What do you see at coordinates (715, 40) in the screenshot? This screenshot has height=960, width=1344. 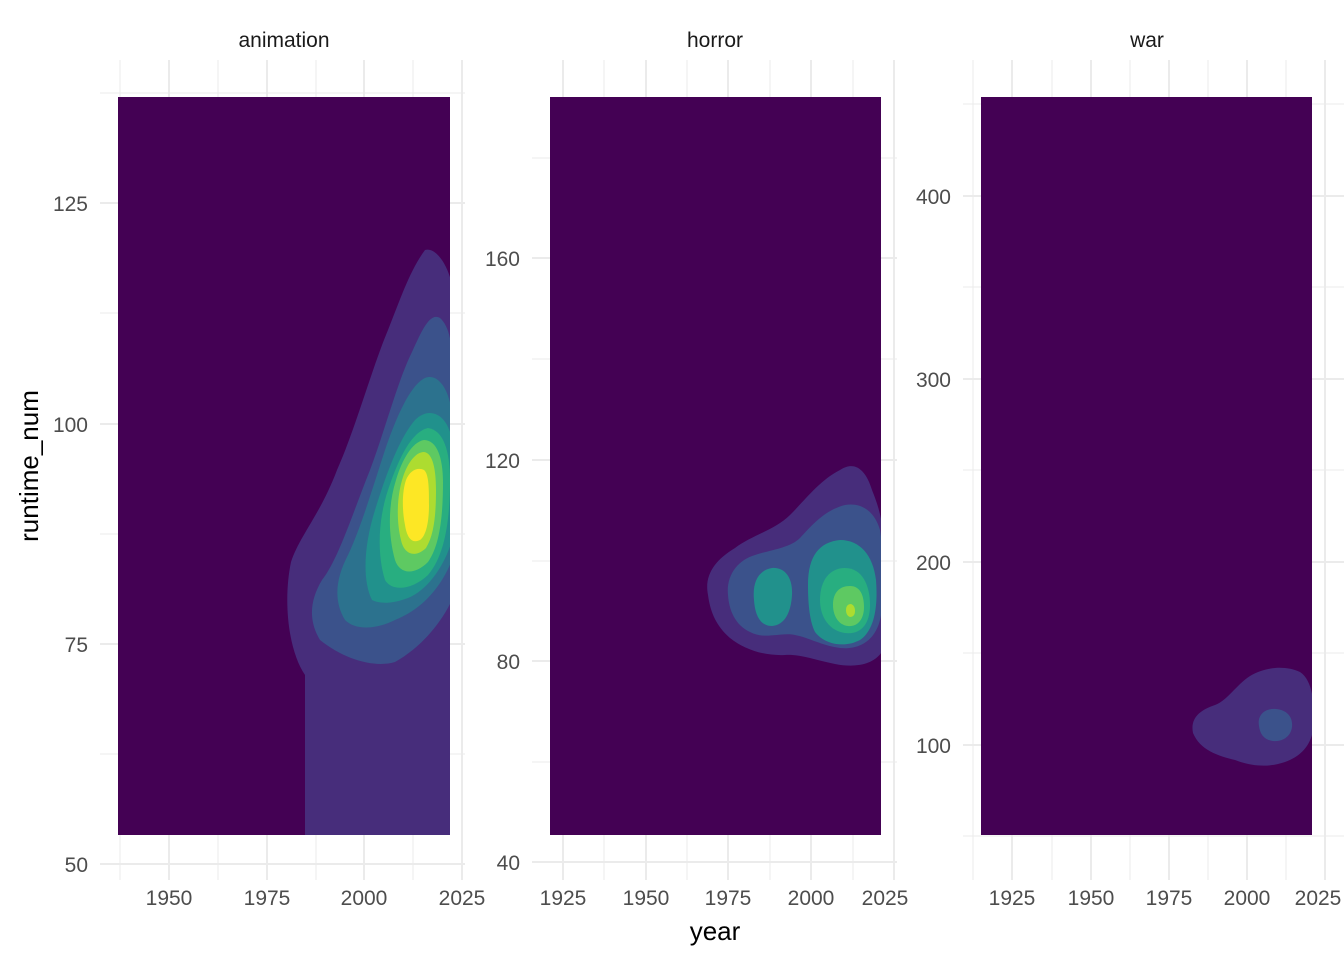 I see `strip-label-horror: horror` at bounding box center [715, 40].